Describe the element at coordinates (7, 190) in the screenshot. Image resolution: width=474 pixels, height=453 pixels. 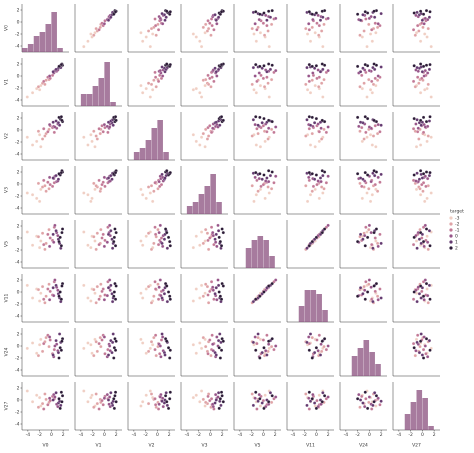
I see `y-axis-label: V3` at that location.